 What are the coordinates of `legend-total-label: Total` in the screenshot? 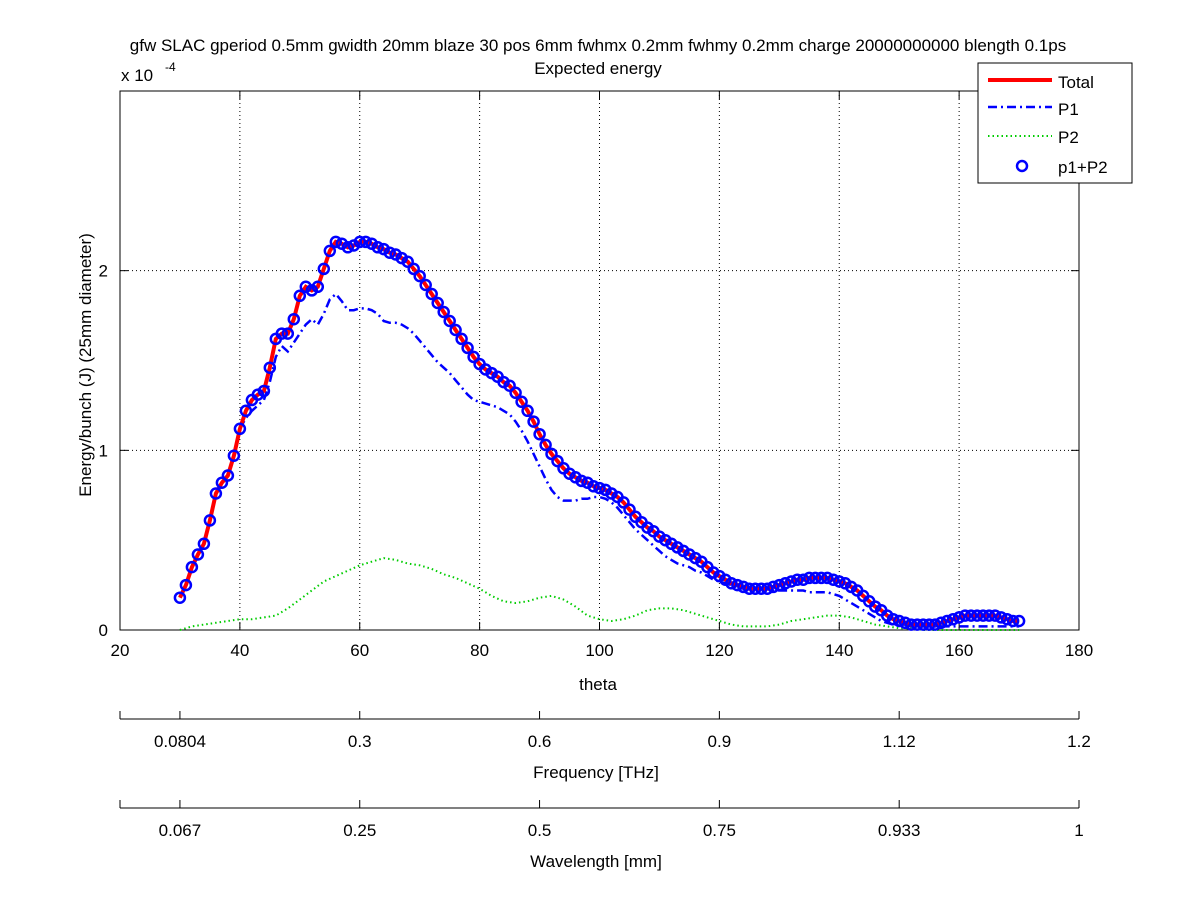 It's located at (1076, 82).